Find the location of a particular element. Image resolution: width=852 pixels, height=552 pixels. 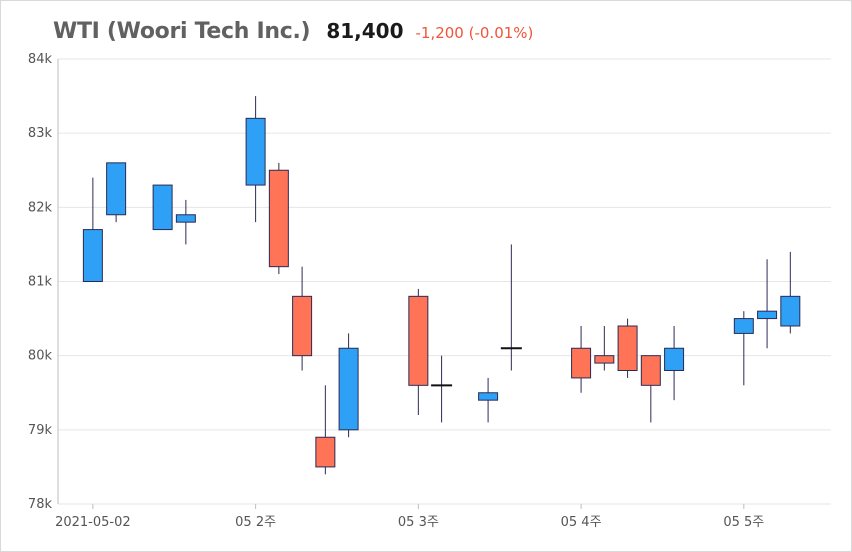

ticker-name: WTI (Woori Tech Inc.) is located at coordinates (182, 31).